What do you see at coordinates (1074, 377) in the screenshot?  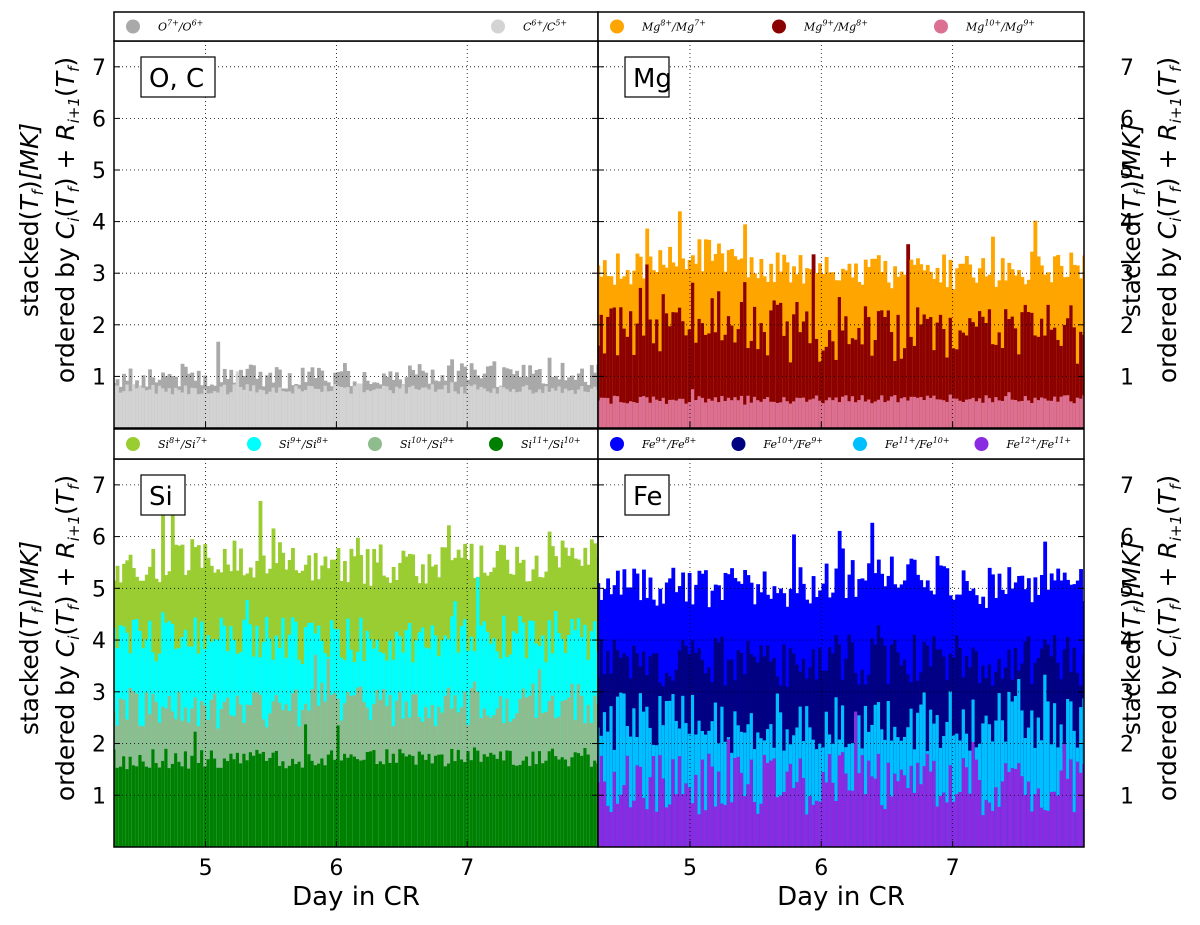 I see `bar-Mg9-Mg8--146` at bounding box center [1074, 377].